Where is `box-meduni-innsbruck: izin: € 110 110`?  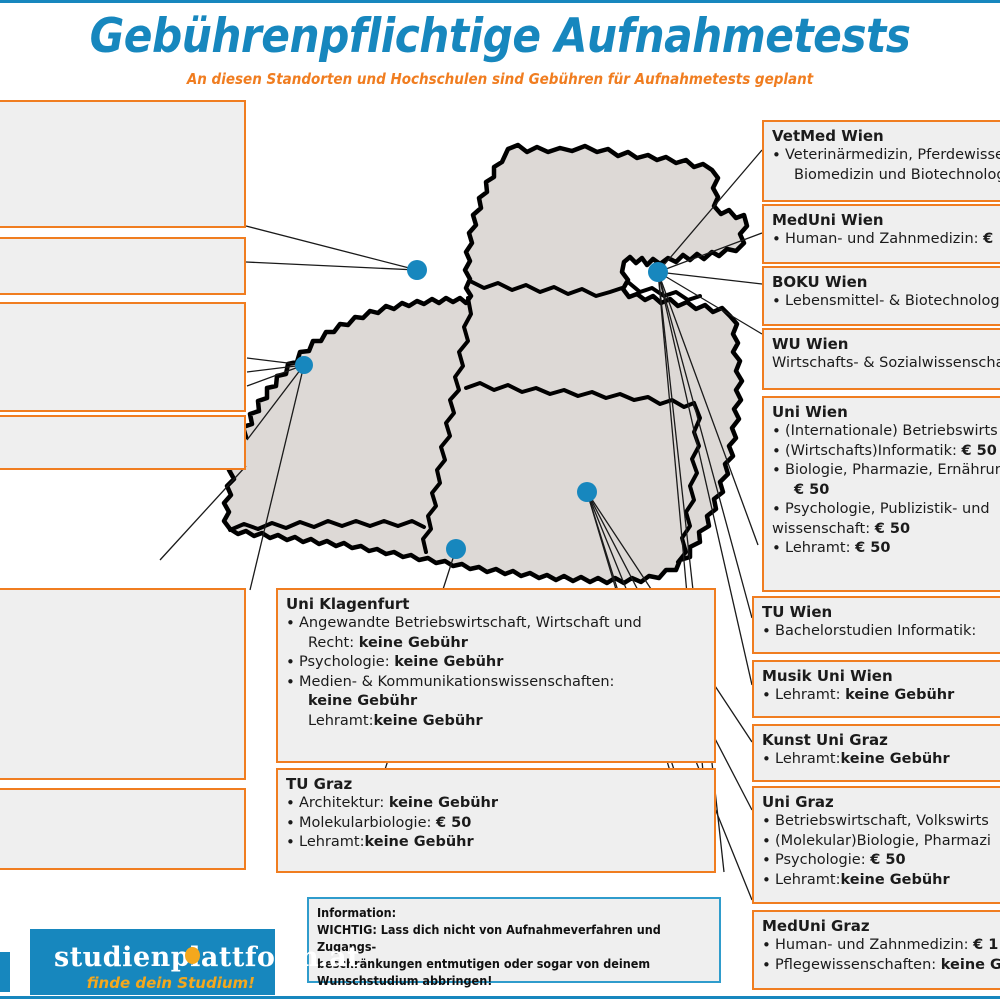
box-meduni-innsbruck: izin: € 110 110 is located at coordinates (123, 829).